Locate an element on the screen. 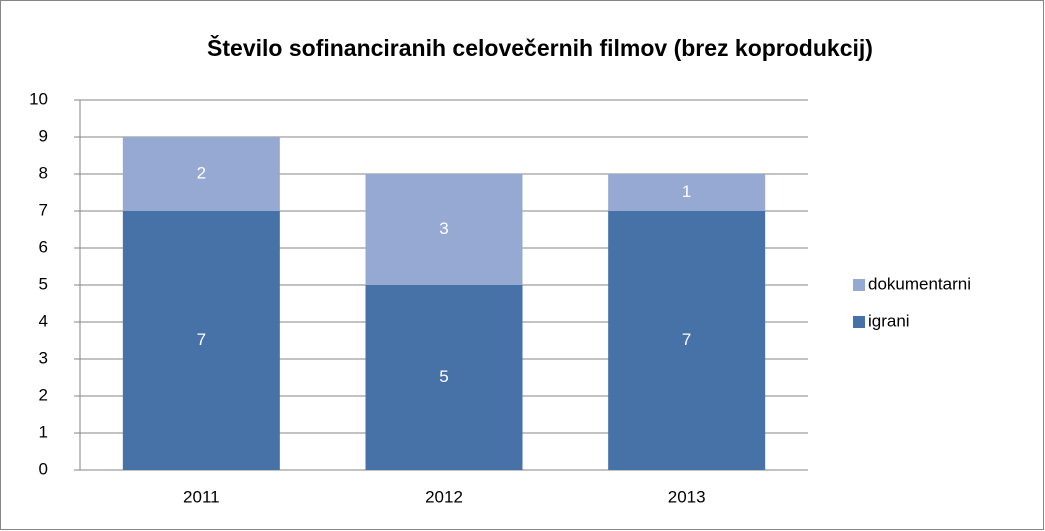 The height and width of the screenshot is (531, 1045). data-label: 5 is located at coordinates (443, 376).